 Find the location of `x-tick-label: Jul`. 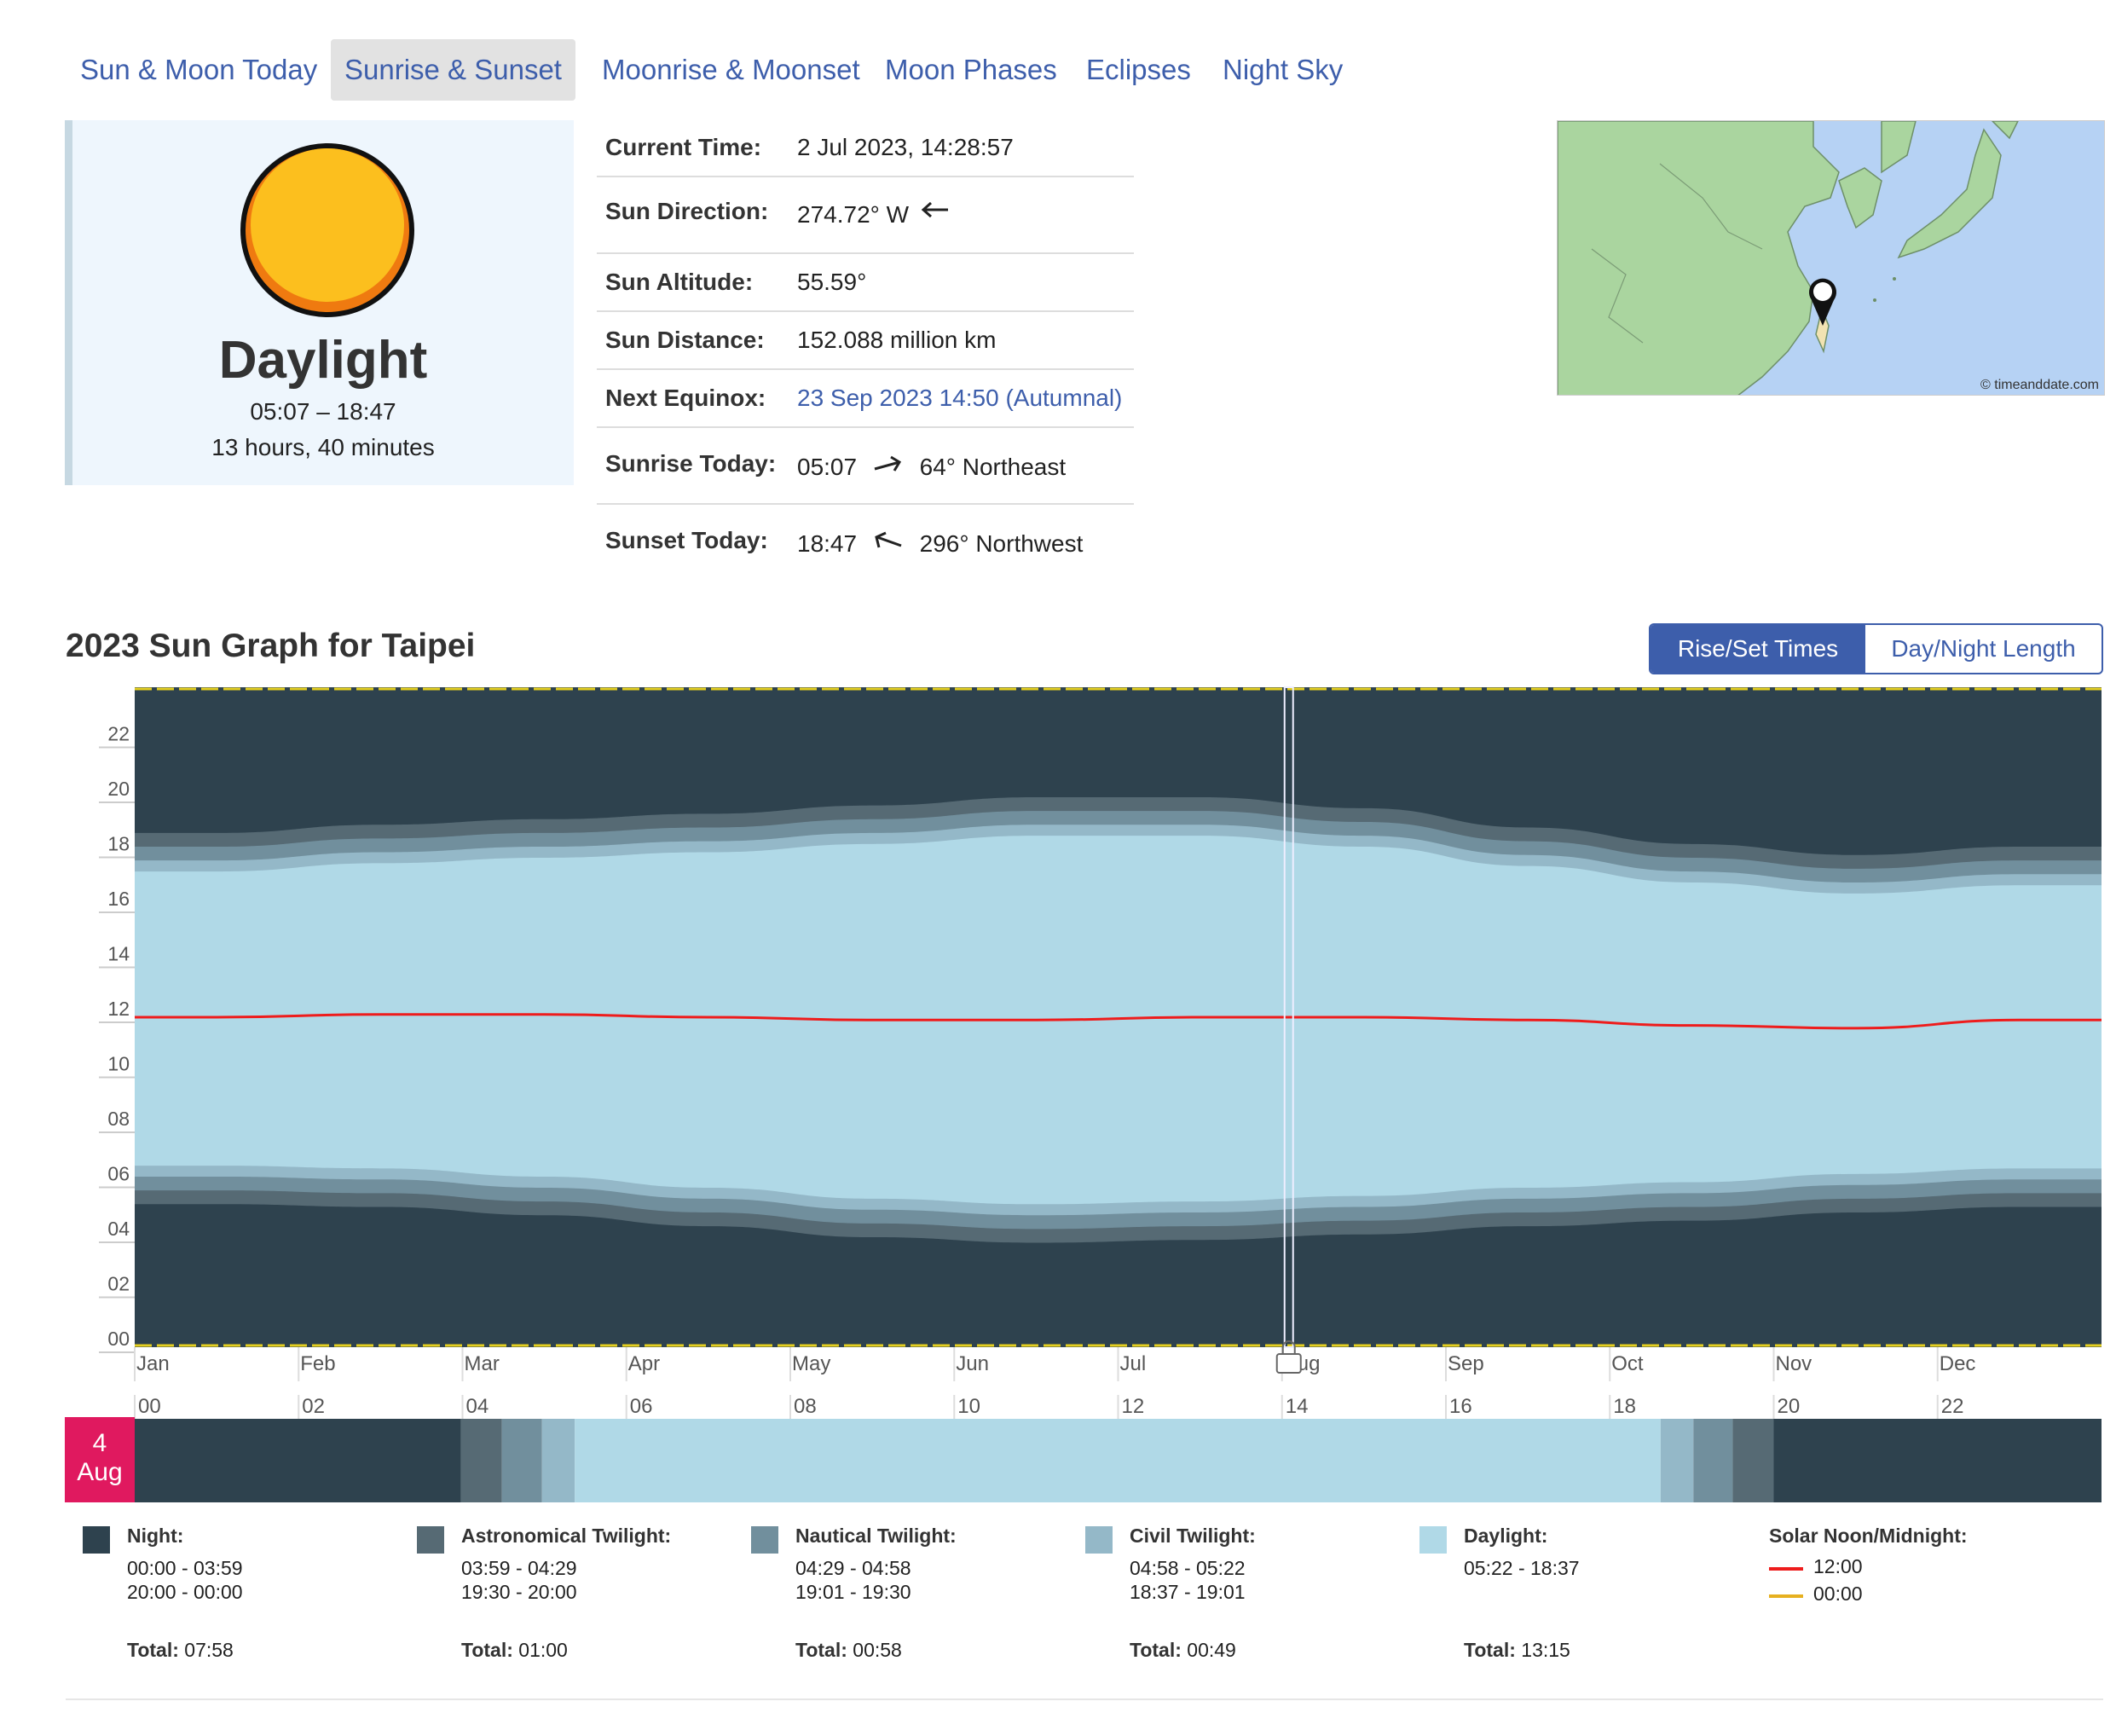

x-tick-label: Jul is located at coordinates (1133, 1363).